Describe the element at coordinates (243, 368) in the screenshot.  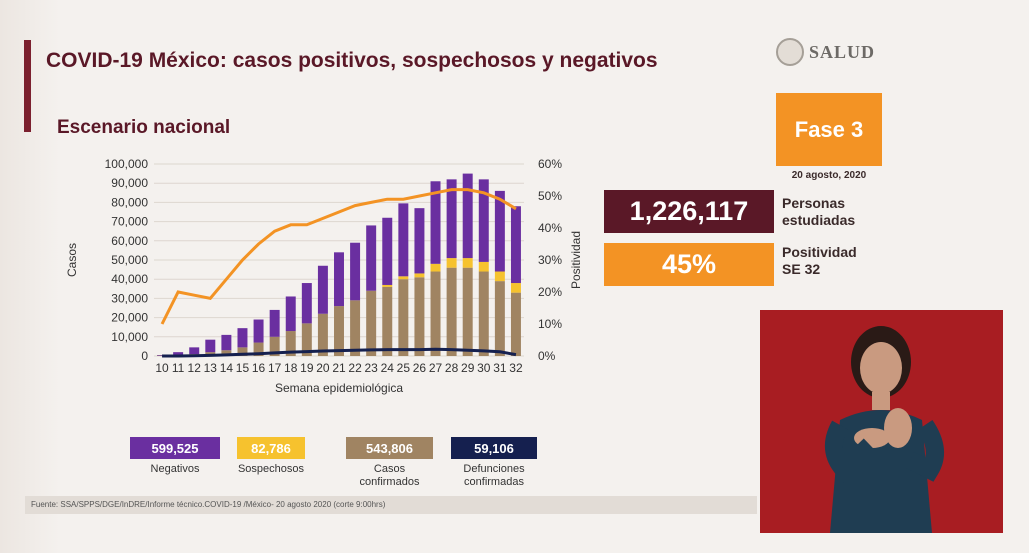
I see `x-tick-label: 15` at that location.